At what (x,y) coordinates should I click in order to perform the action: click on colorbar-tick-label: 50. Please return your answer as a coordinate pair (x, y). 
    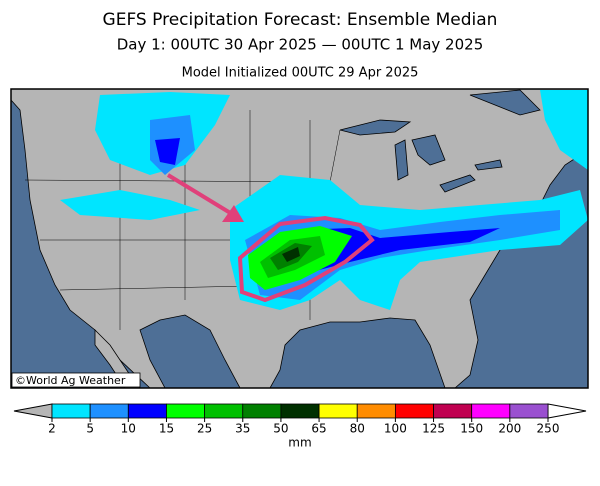
    Looking at the image, I should click on (280, 429).